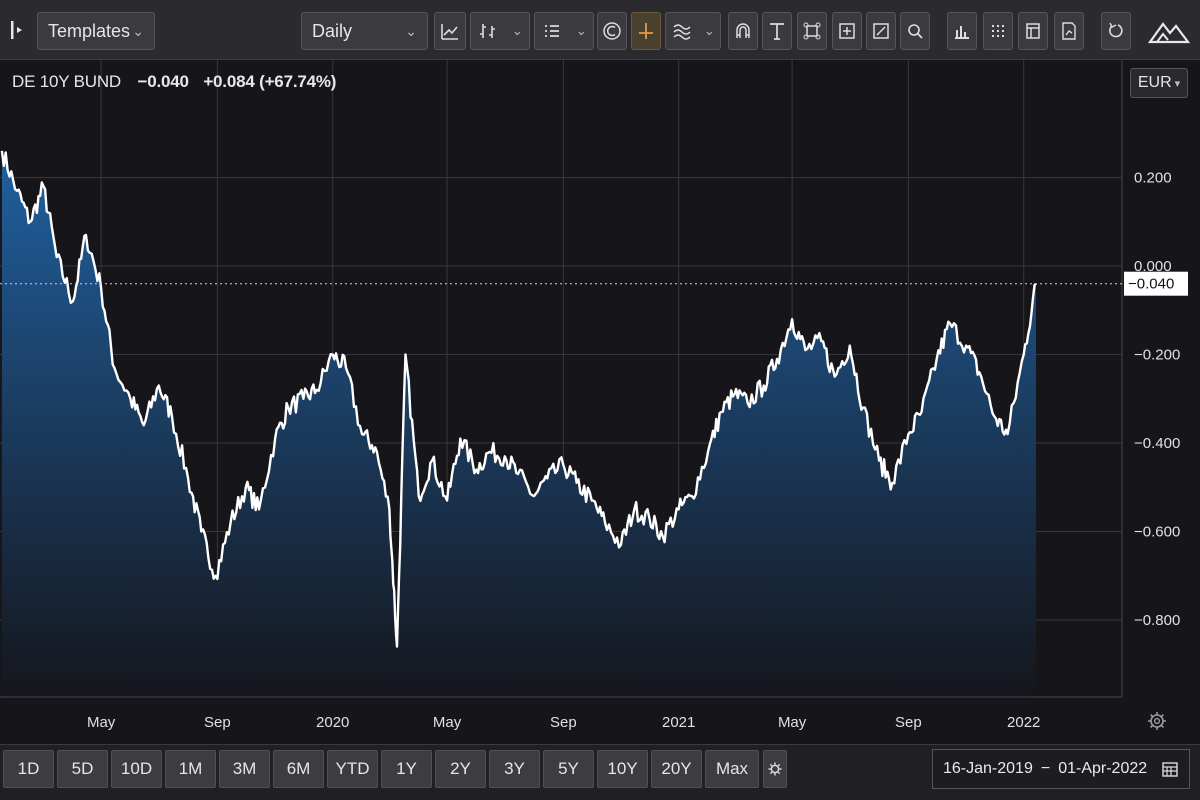  I want to click on line-chart-button, so click(450, 31).